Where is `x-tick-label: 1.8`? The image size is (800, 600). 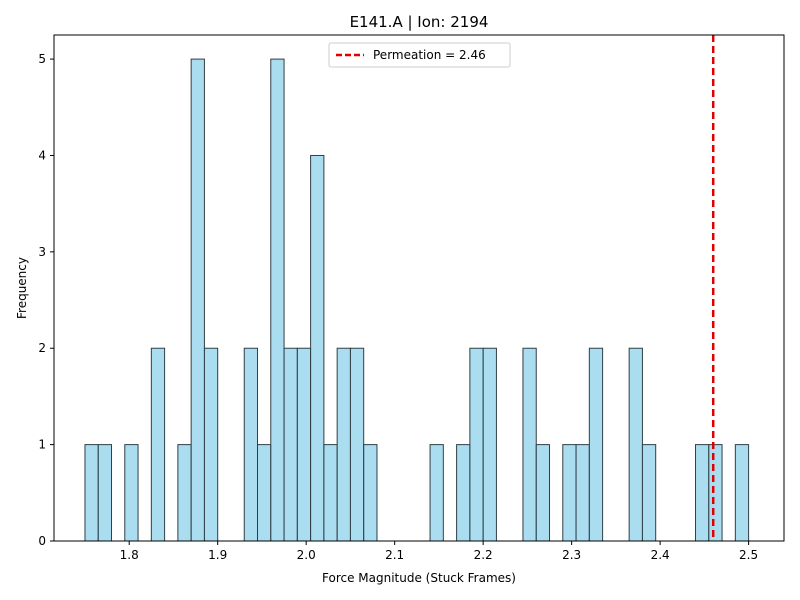 x-tick-label: 1.8 is located at coordinates (129, 555).